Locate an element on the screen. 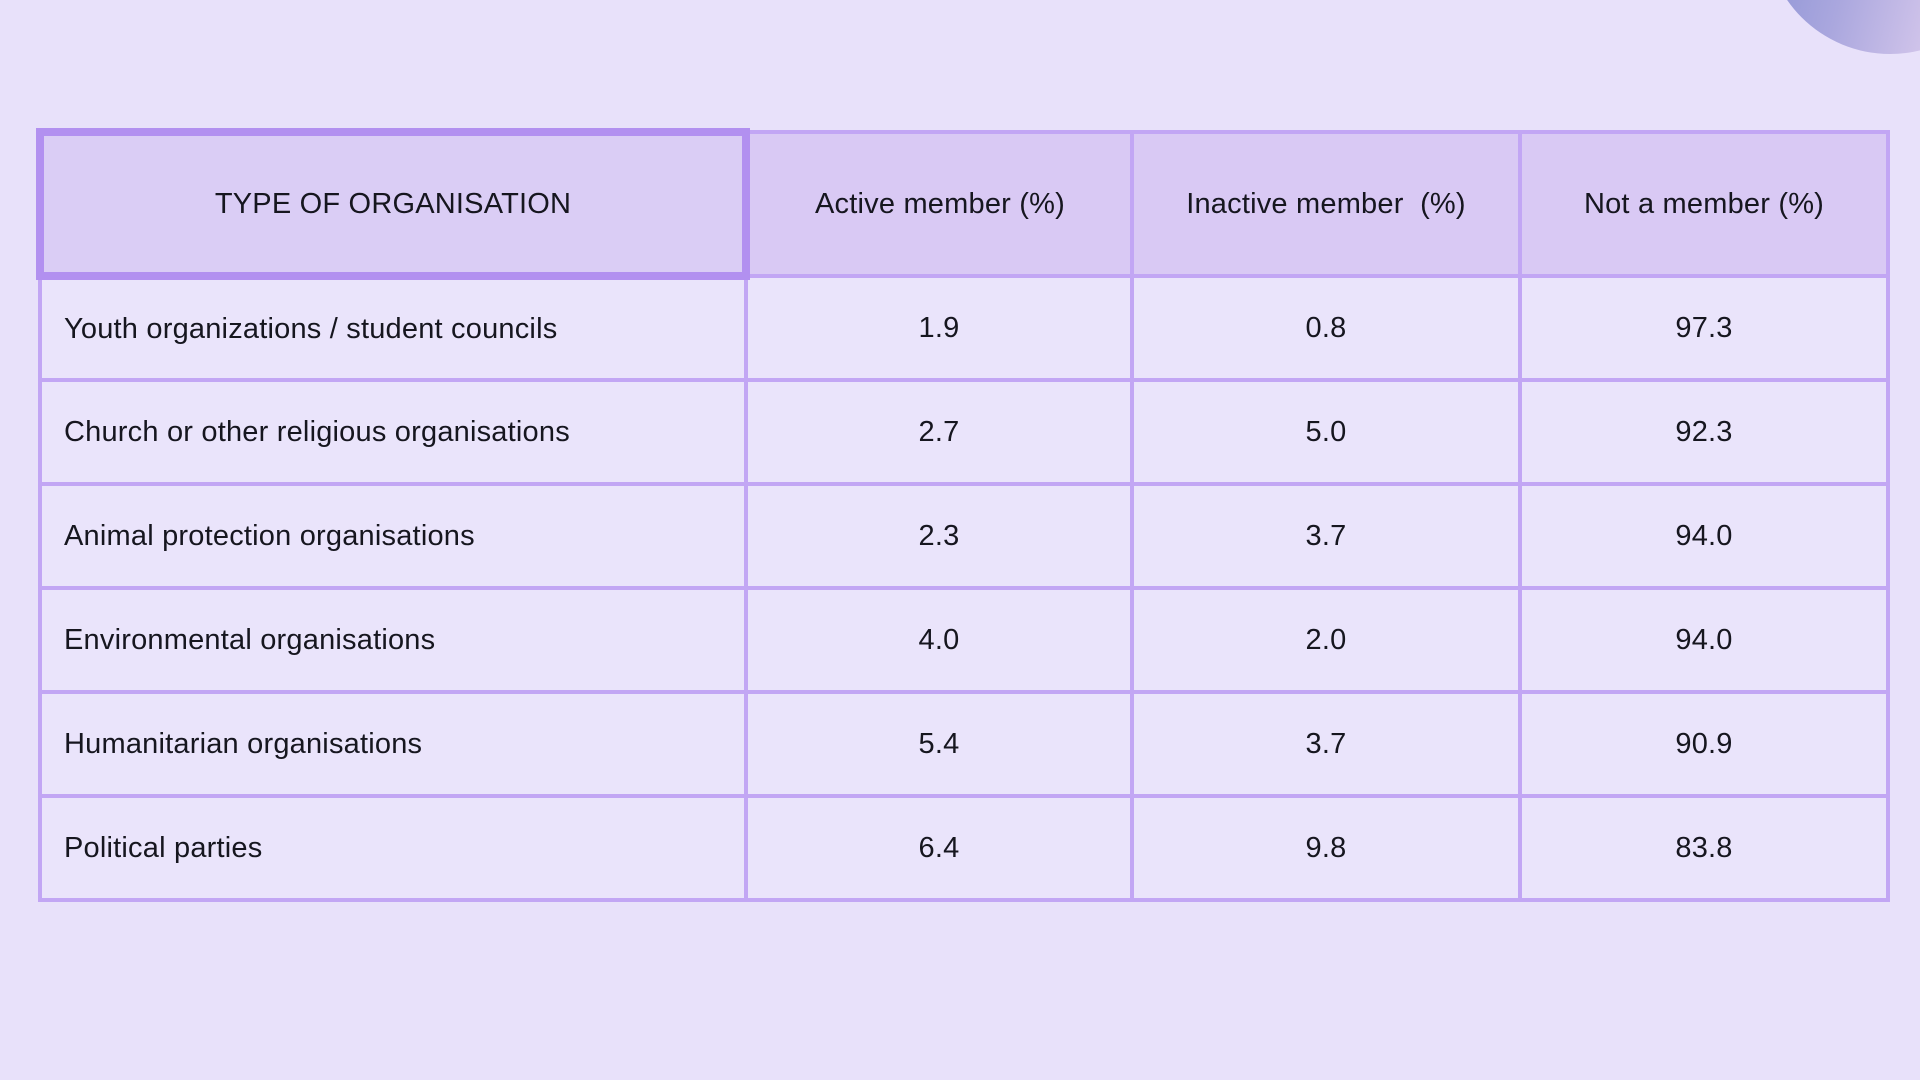 The height and width of the screenshot is (1080, 1920). active-value: 4.0 is located at coordinates (939, 640).